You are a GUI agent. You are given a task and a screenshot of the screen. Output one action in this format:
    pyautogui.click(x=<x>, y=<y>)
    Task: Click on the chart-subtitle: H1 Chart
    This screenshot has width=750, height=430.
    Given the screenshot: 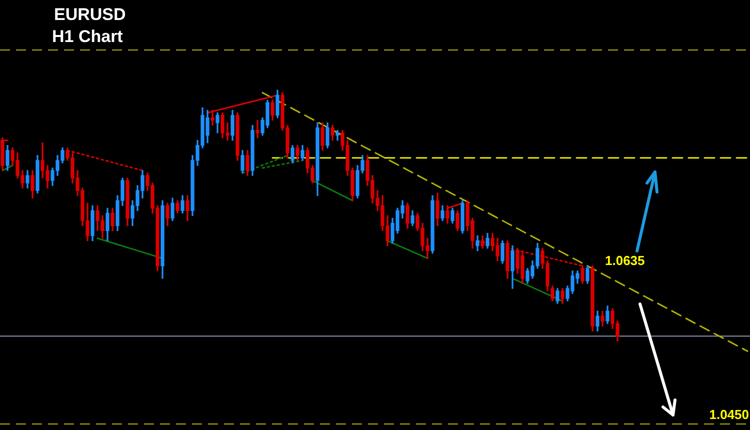 What is the action you would take?
    pyautogui.click(x=87, y=36)
    